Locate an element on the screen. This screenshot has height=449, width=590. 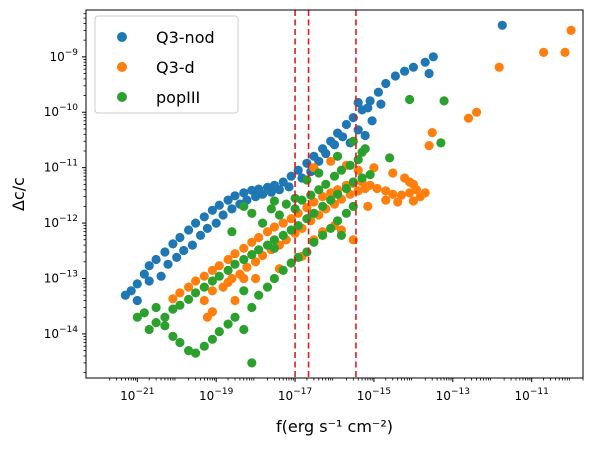
y-tick-label: 10−14 is located at coordinates (61, 333).